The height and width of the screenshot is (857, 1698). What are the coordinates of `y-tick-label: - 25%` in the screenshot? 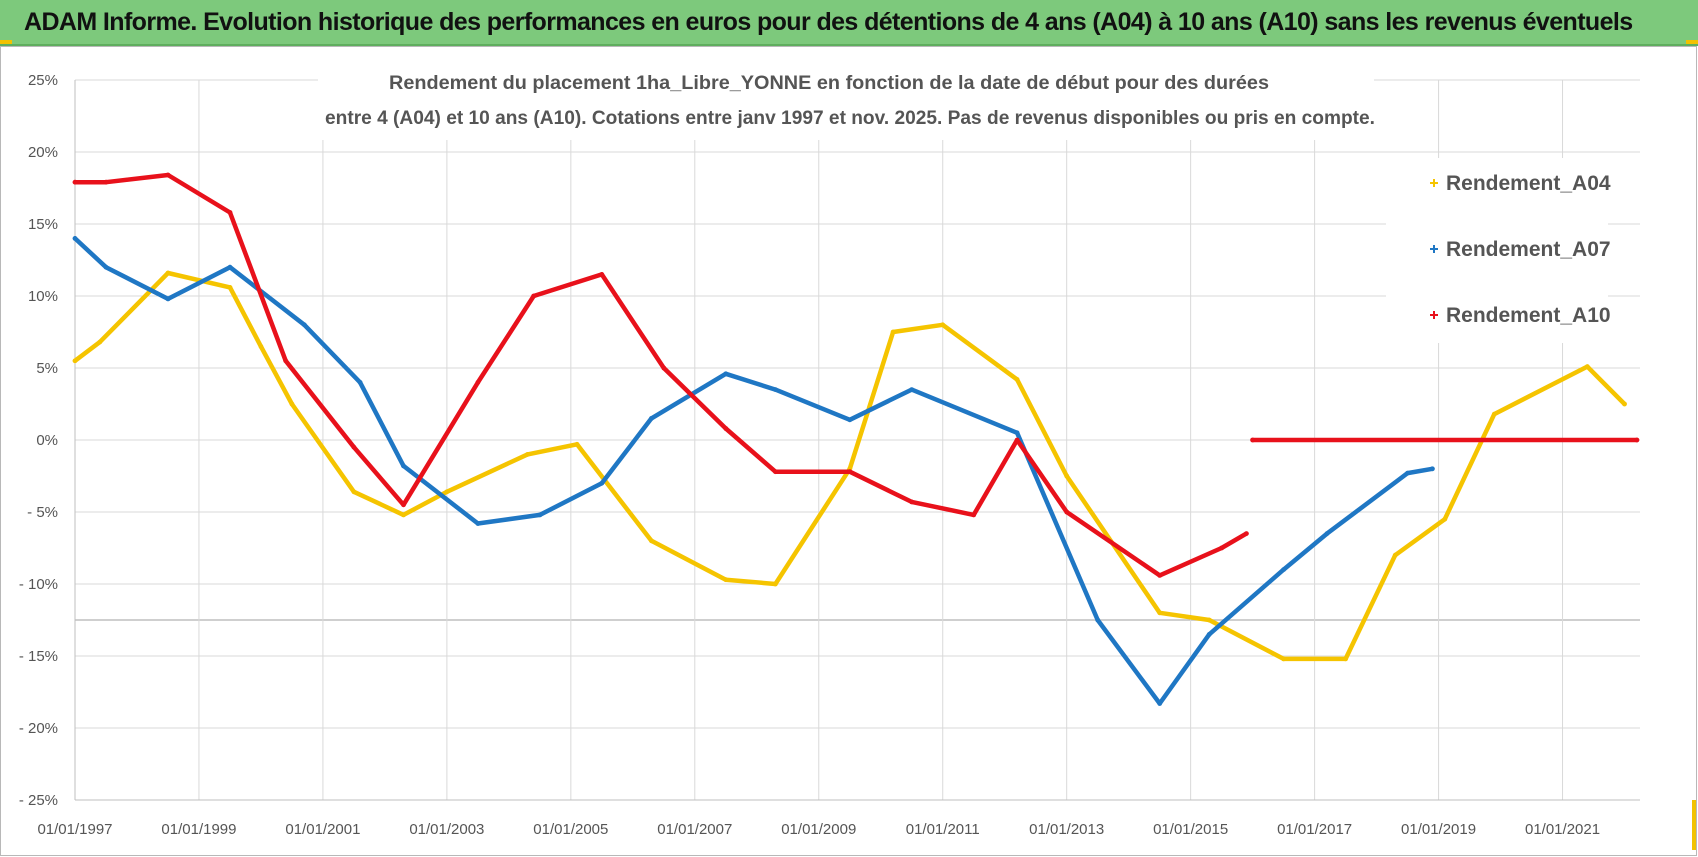 It's located at (38, 800).